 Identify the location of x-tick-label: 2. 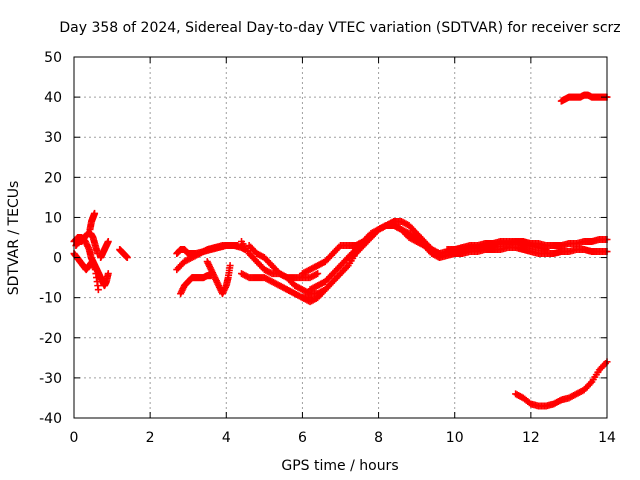
(150, 438).